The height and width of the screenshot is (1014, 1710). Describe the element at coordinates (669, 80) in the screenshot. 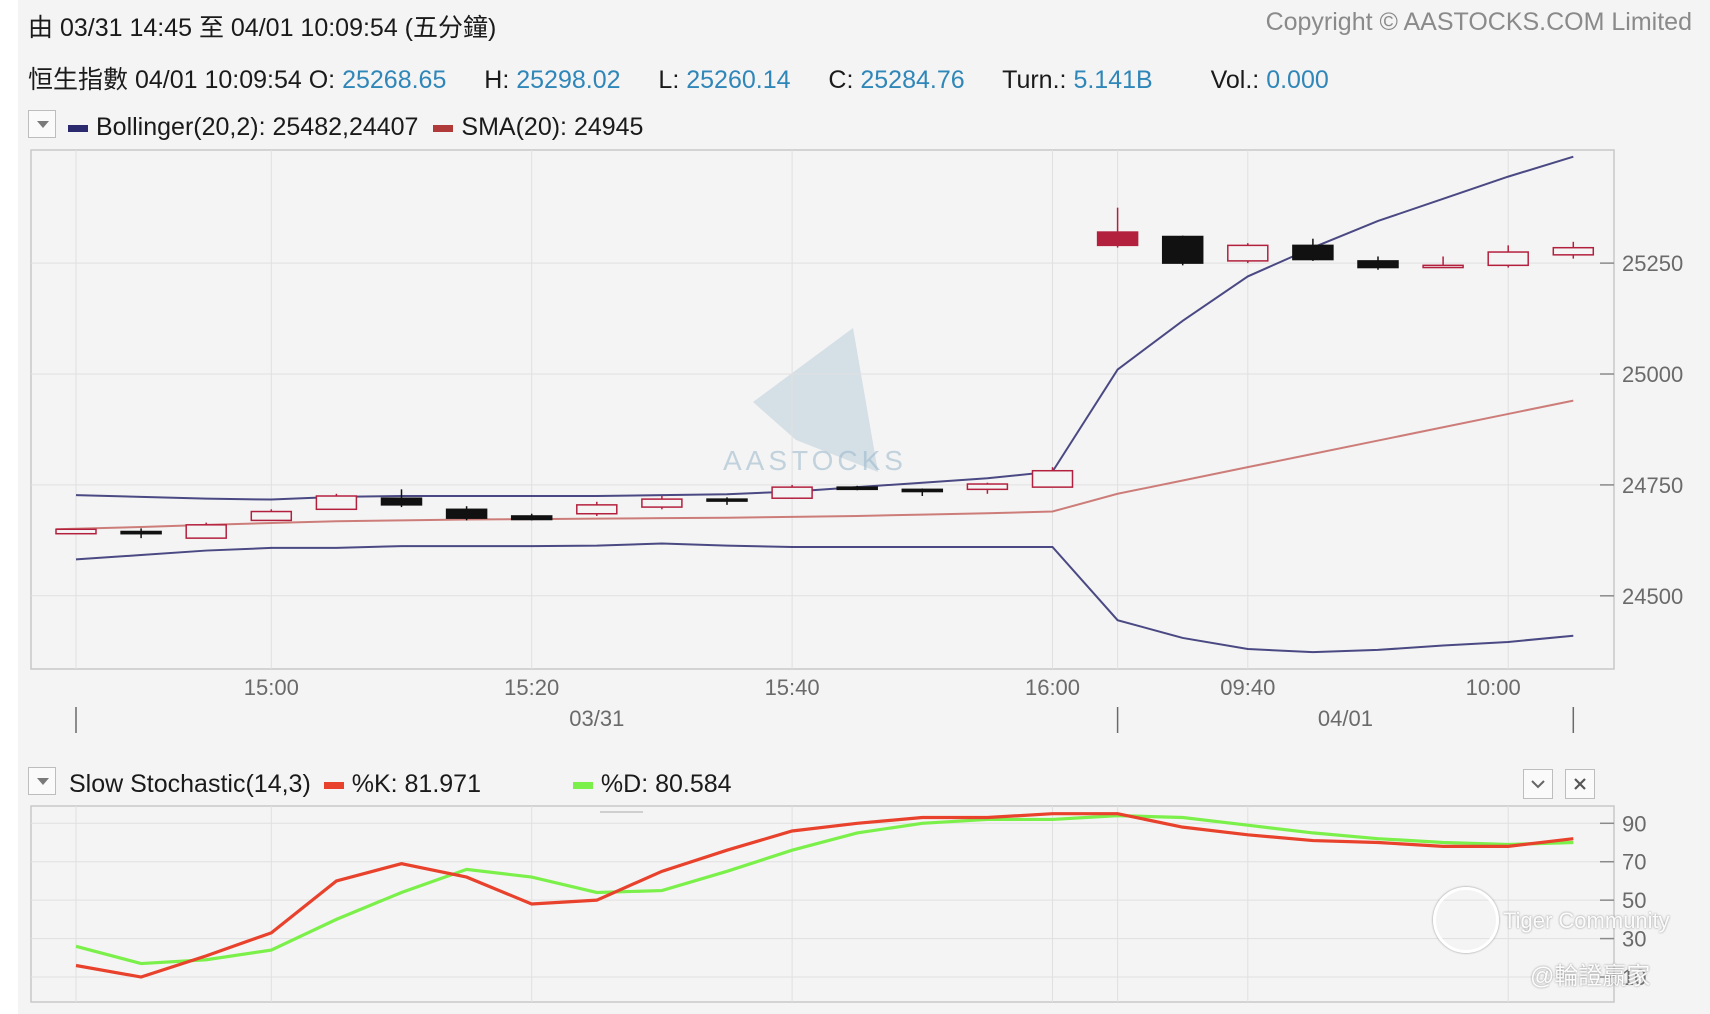

I see `low-label: L:` at that location.